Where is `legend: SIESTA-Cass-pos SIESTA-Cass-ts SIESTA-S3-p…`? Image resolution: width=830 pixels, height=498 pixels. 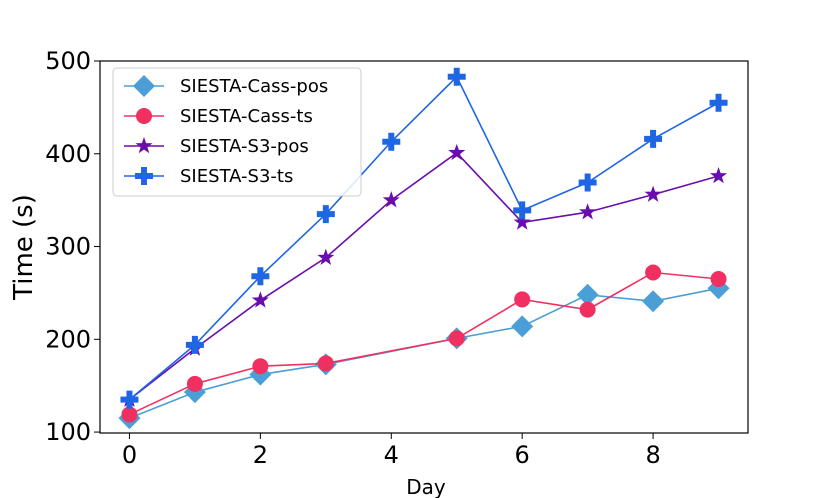 legend: SIESTA-Cass-pos SIESTA-Cass-ts SIESTA-S3-p… is located at coordinates (237, 132).